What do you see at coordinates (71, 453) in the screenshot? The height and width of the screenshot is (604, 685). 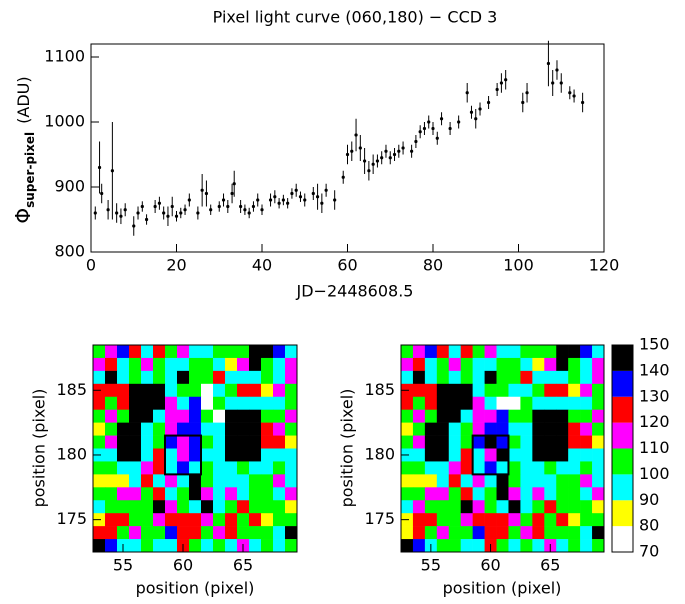 I see `y-tick-label: 180` at bounding box center [71, 453].